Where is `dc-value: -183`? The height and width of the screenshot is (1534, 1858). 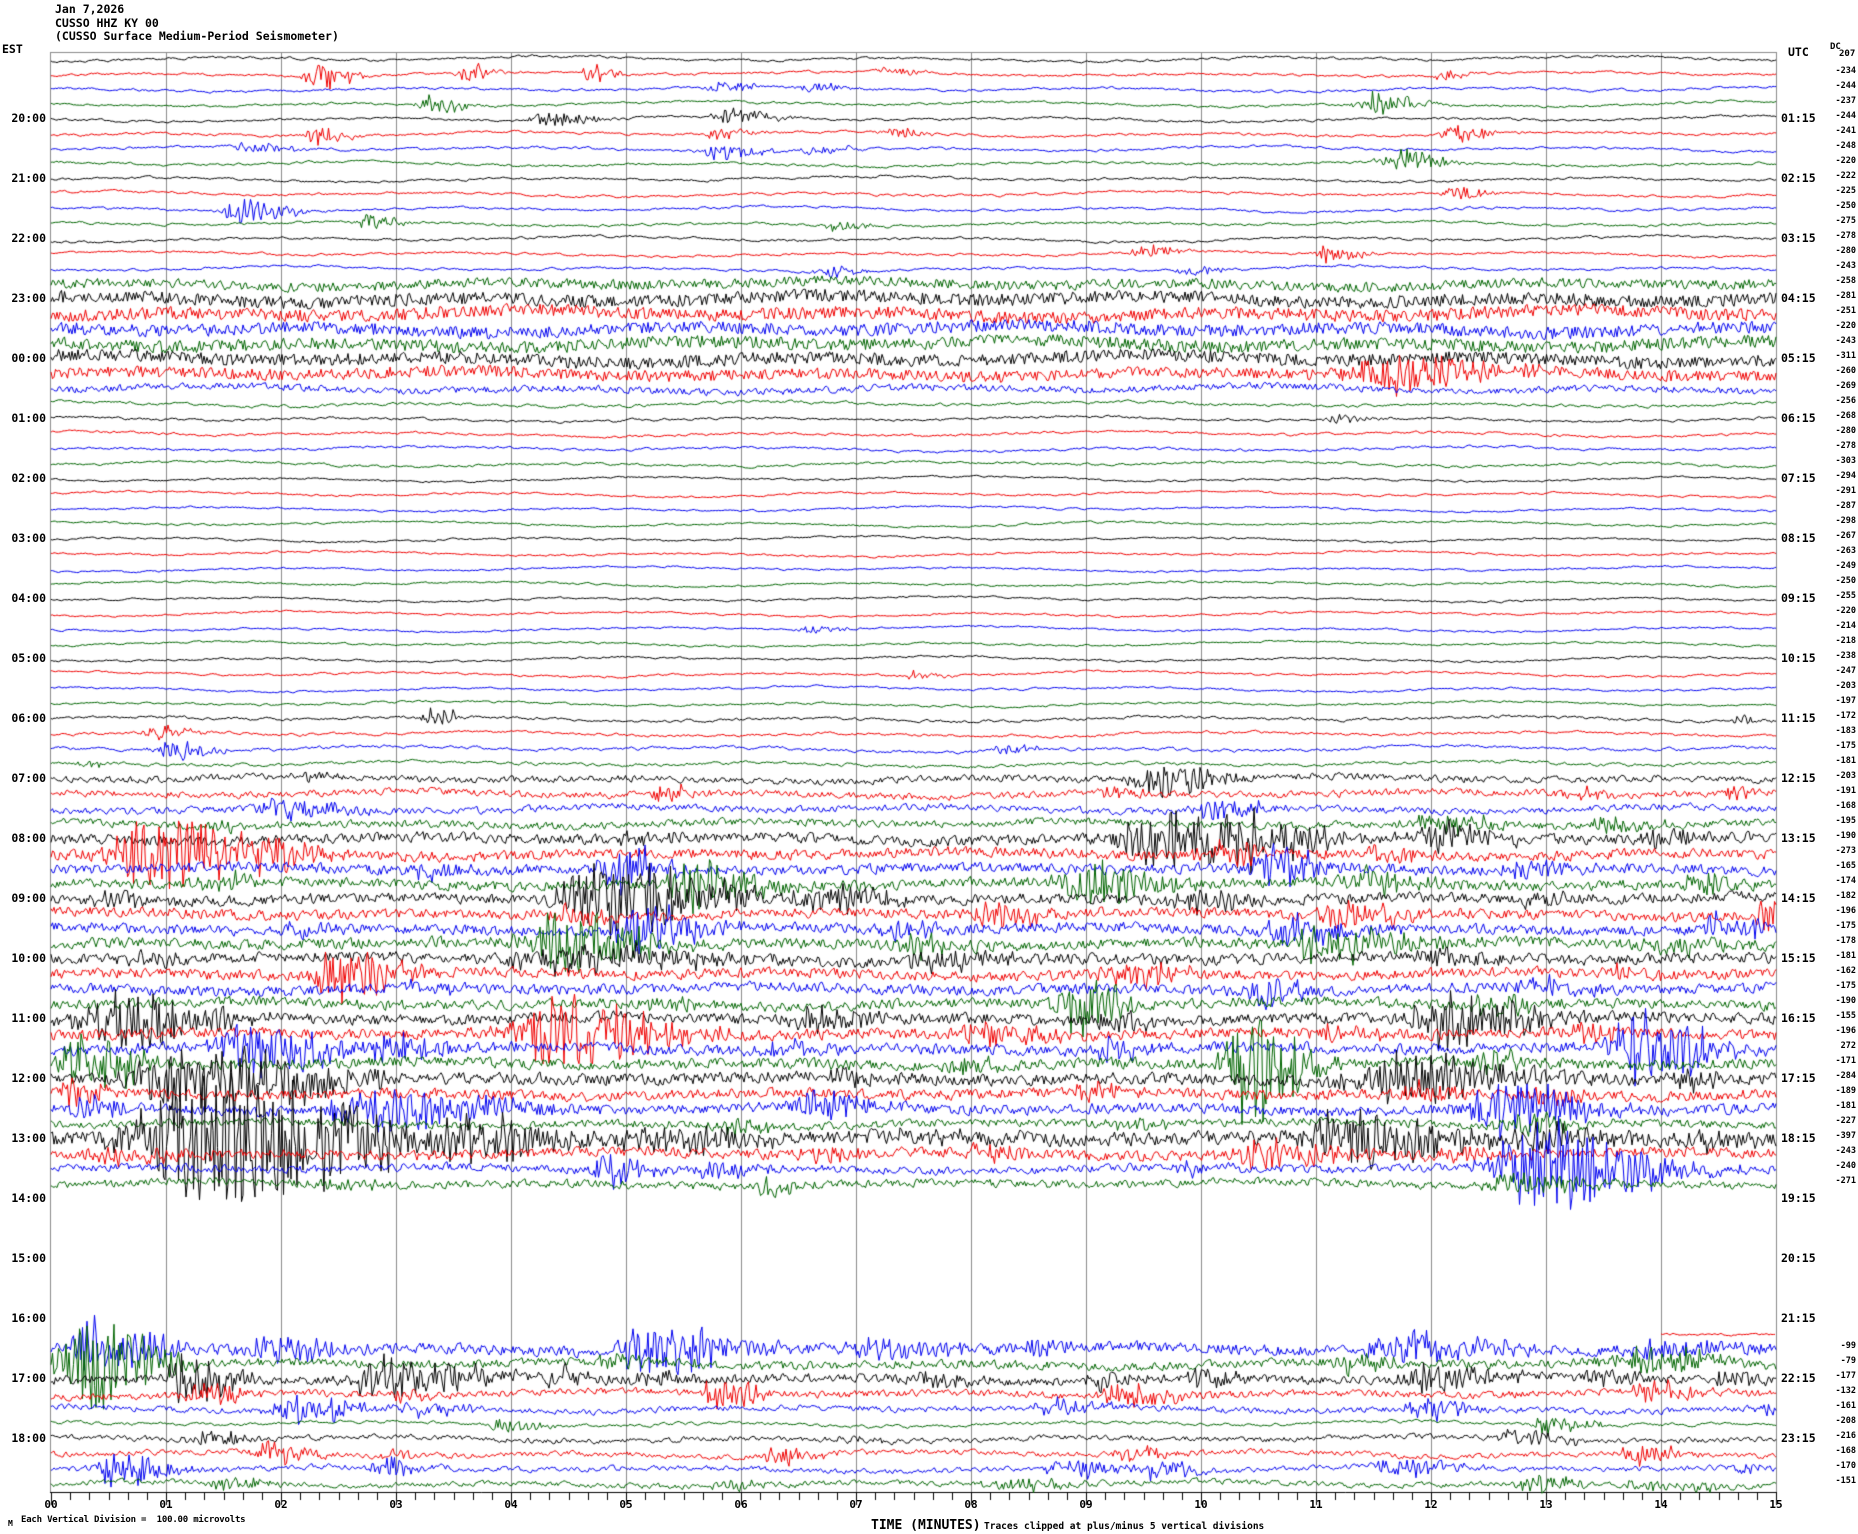 dc-value: -183 is located at coordinates (1845, 731).